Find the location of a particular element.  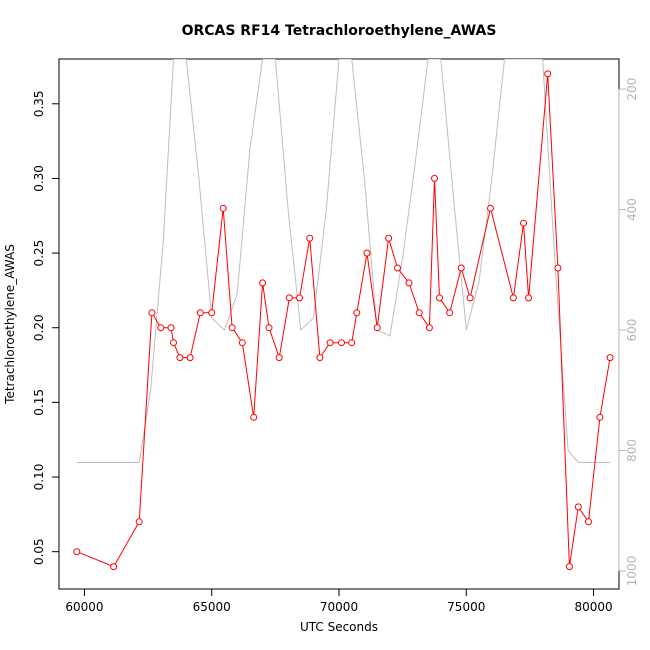

x-axis-label: UTC Seconds is located at coordinates (339, 627).